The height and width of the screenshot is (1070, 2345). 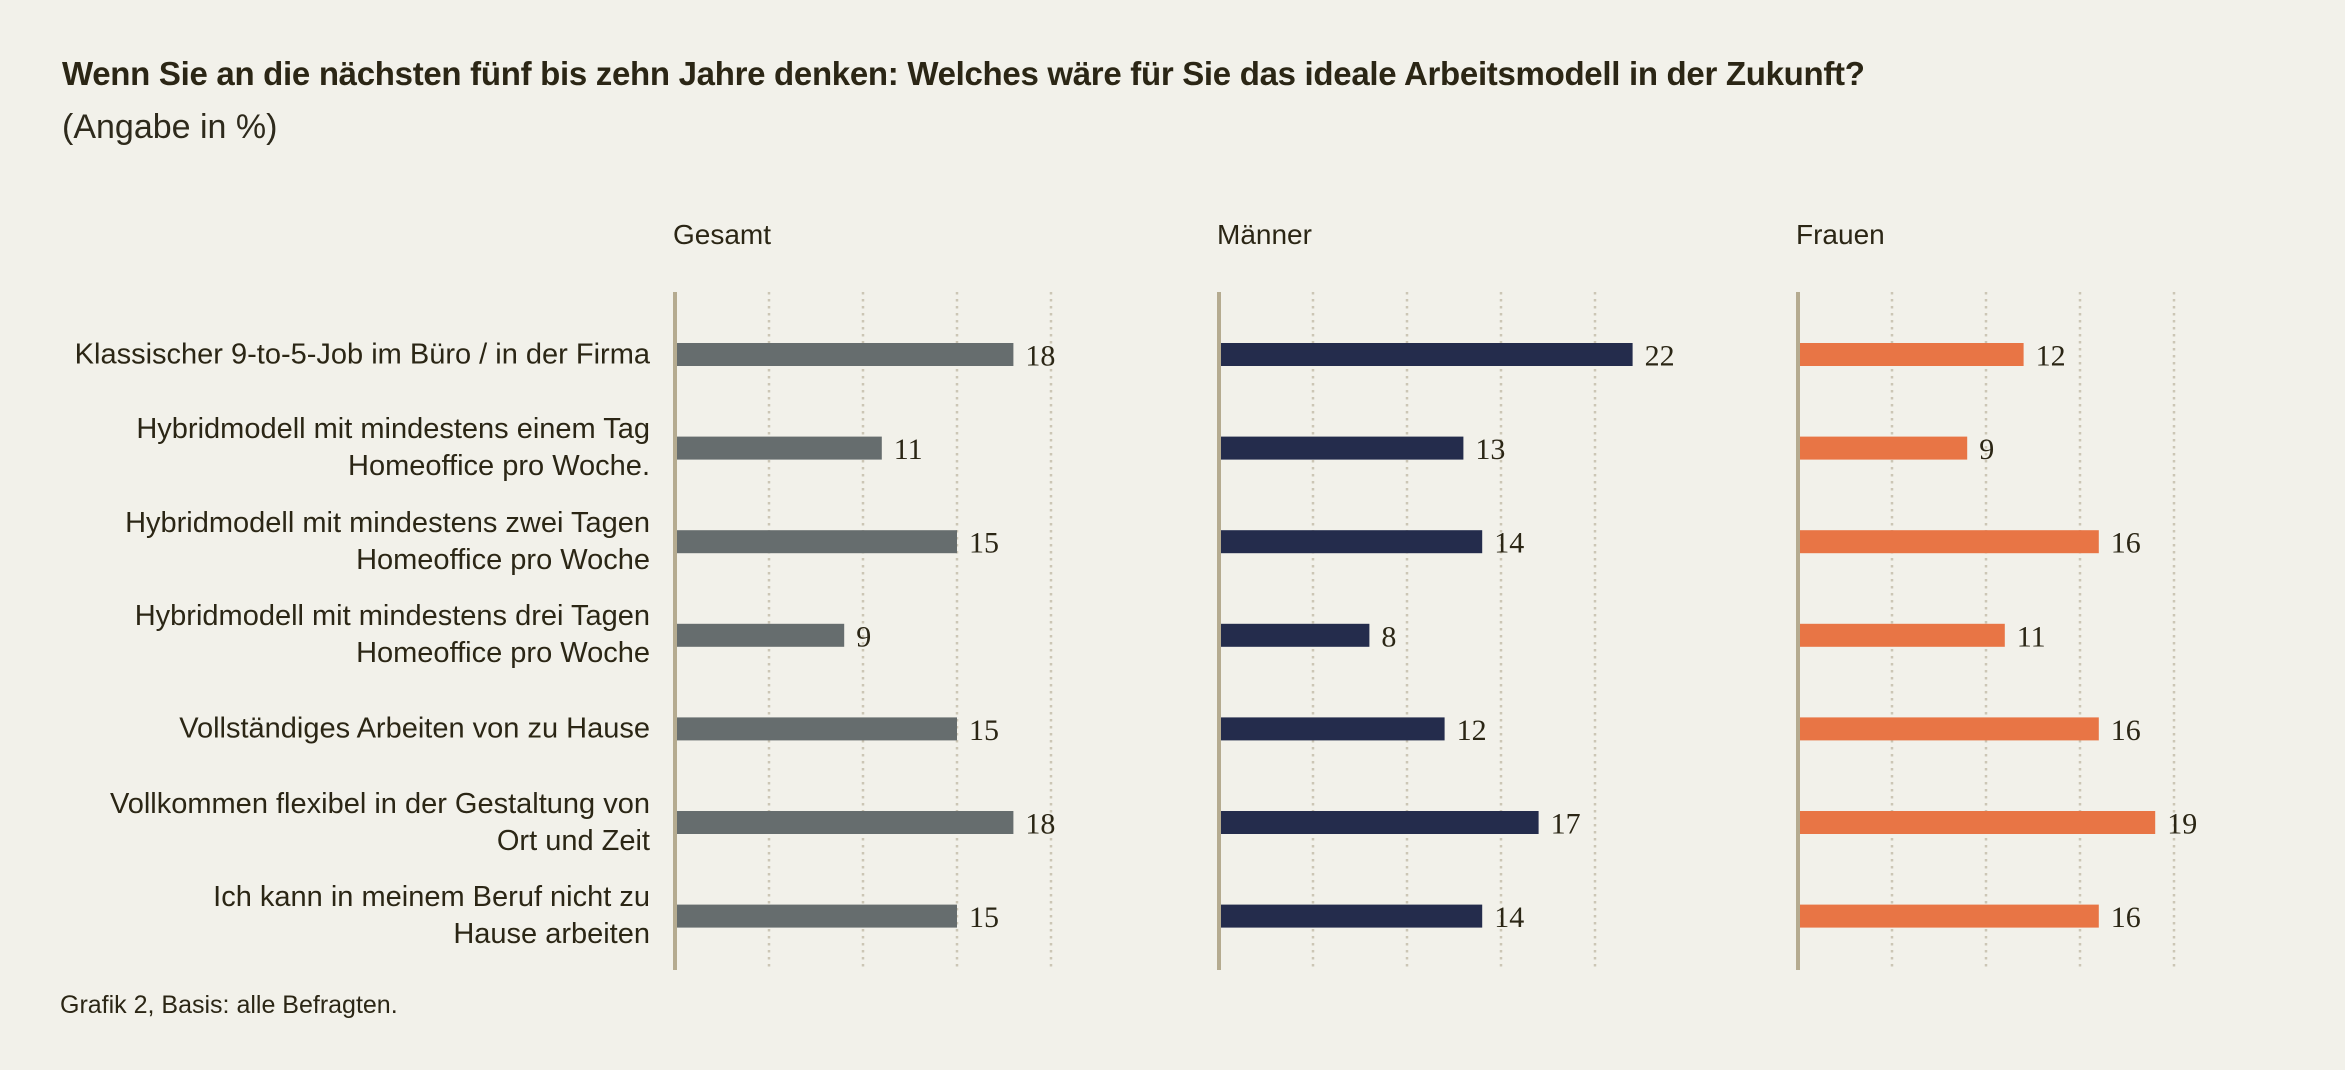 I want to click on panel-title-manner: Männer, so click(x=1264, y=234).